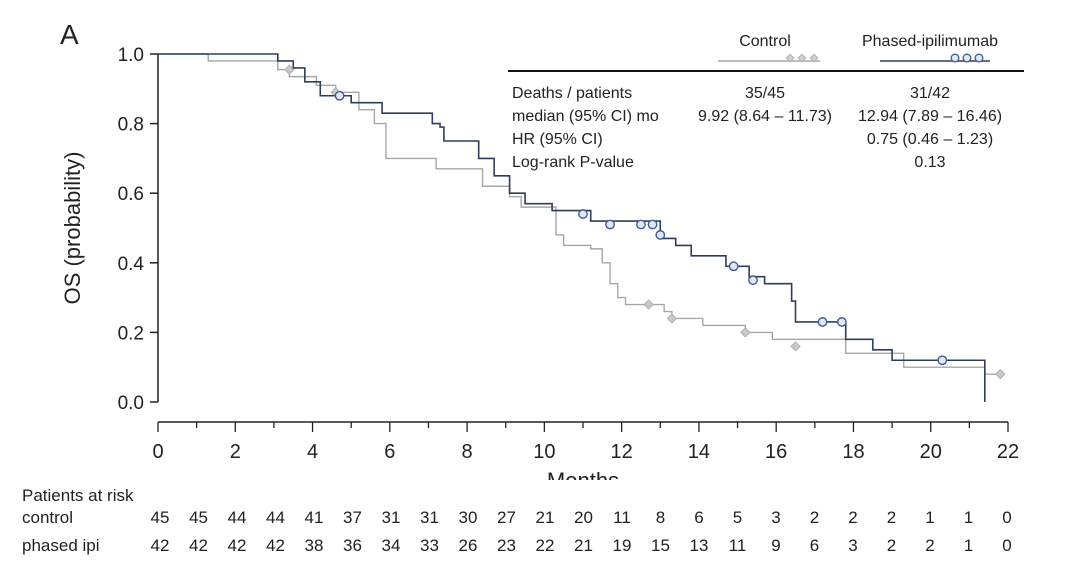 The image size is (1080, 585). Describe the element at coordinates (931, 452) in the screenshot. I see `x-tick-label: 20` at that location.